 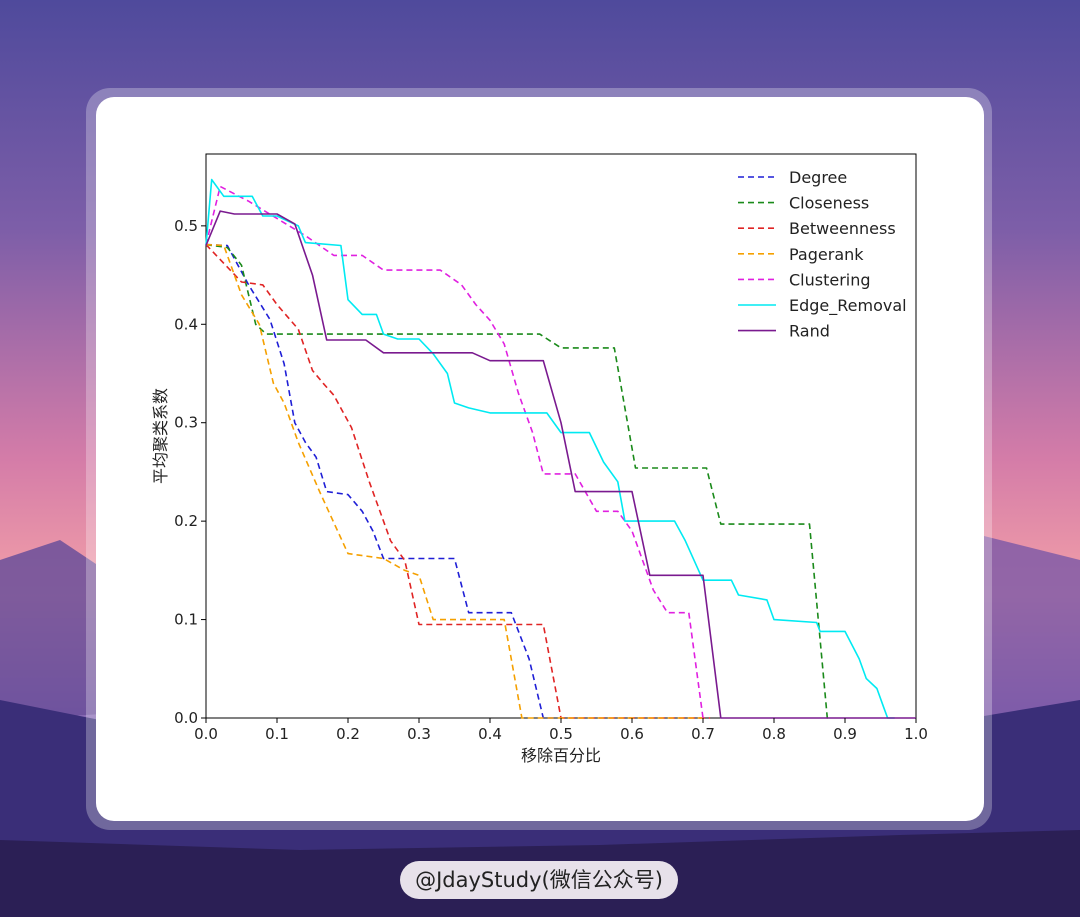 I want to click on x-tick-label: 0.5, so click(x=561, y=734).